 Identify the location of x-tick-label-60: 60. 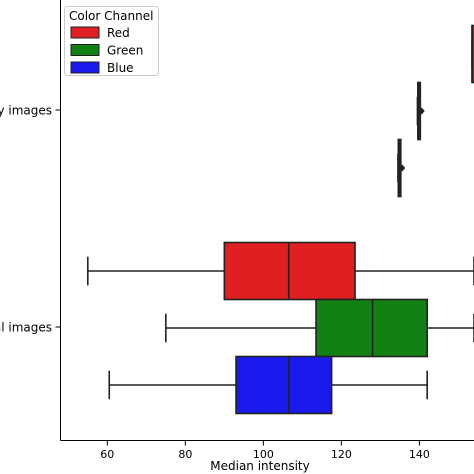
(107, 454).